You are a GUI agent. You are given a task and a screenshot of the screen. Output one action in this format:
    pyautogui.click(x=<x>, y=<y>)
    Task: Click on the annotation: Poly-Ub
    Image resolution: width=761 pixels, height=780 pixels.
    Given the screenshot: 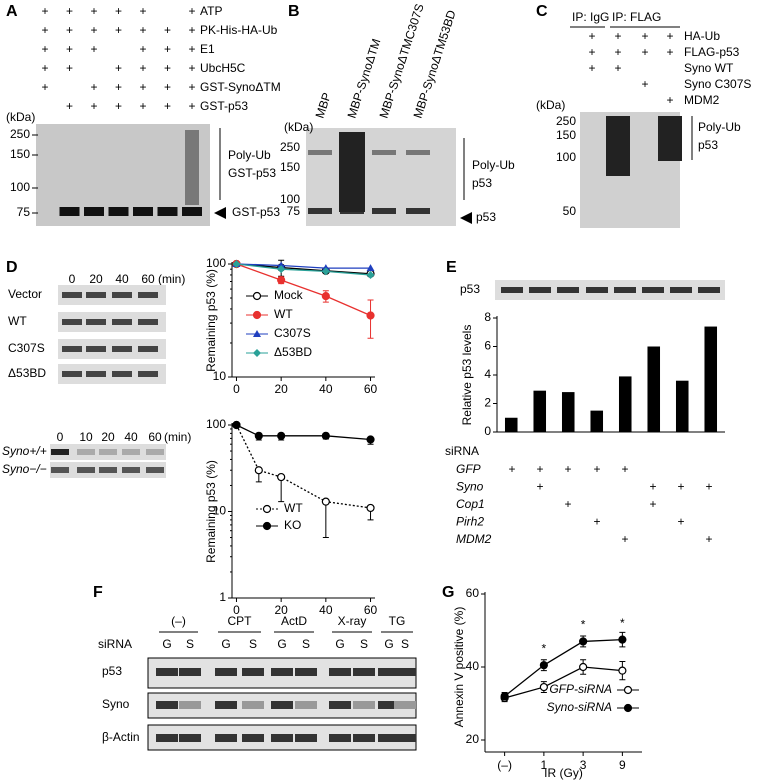 What is the action you would take?
    pyautogui.click(x=719, y=127)
    